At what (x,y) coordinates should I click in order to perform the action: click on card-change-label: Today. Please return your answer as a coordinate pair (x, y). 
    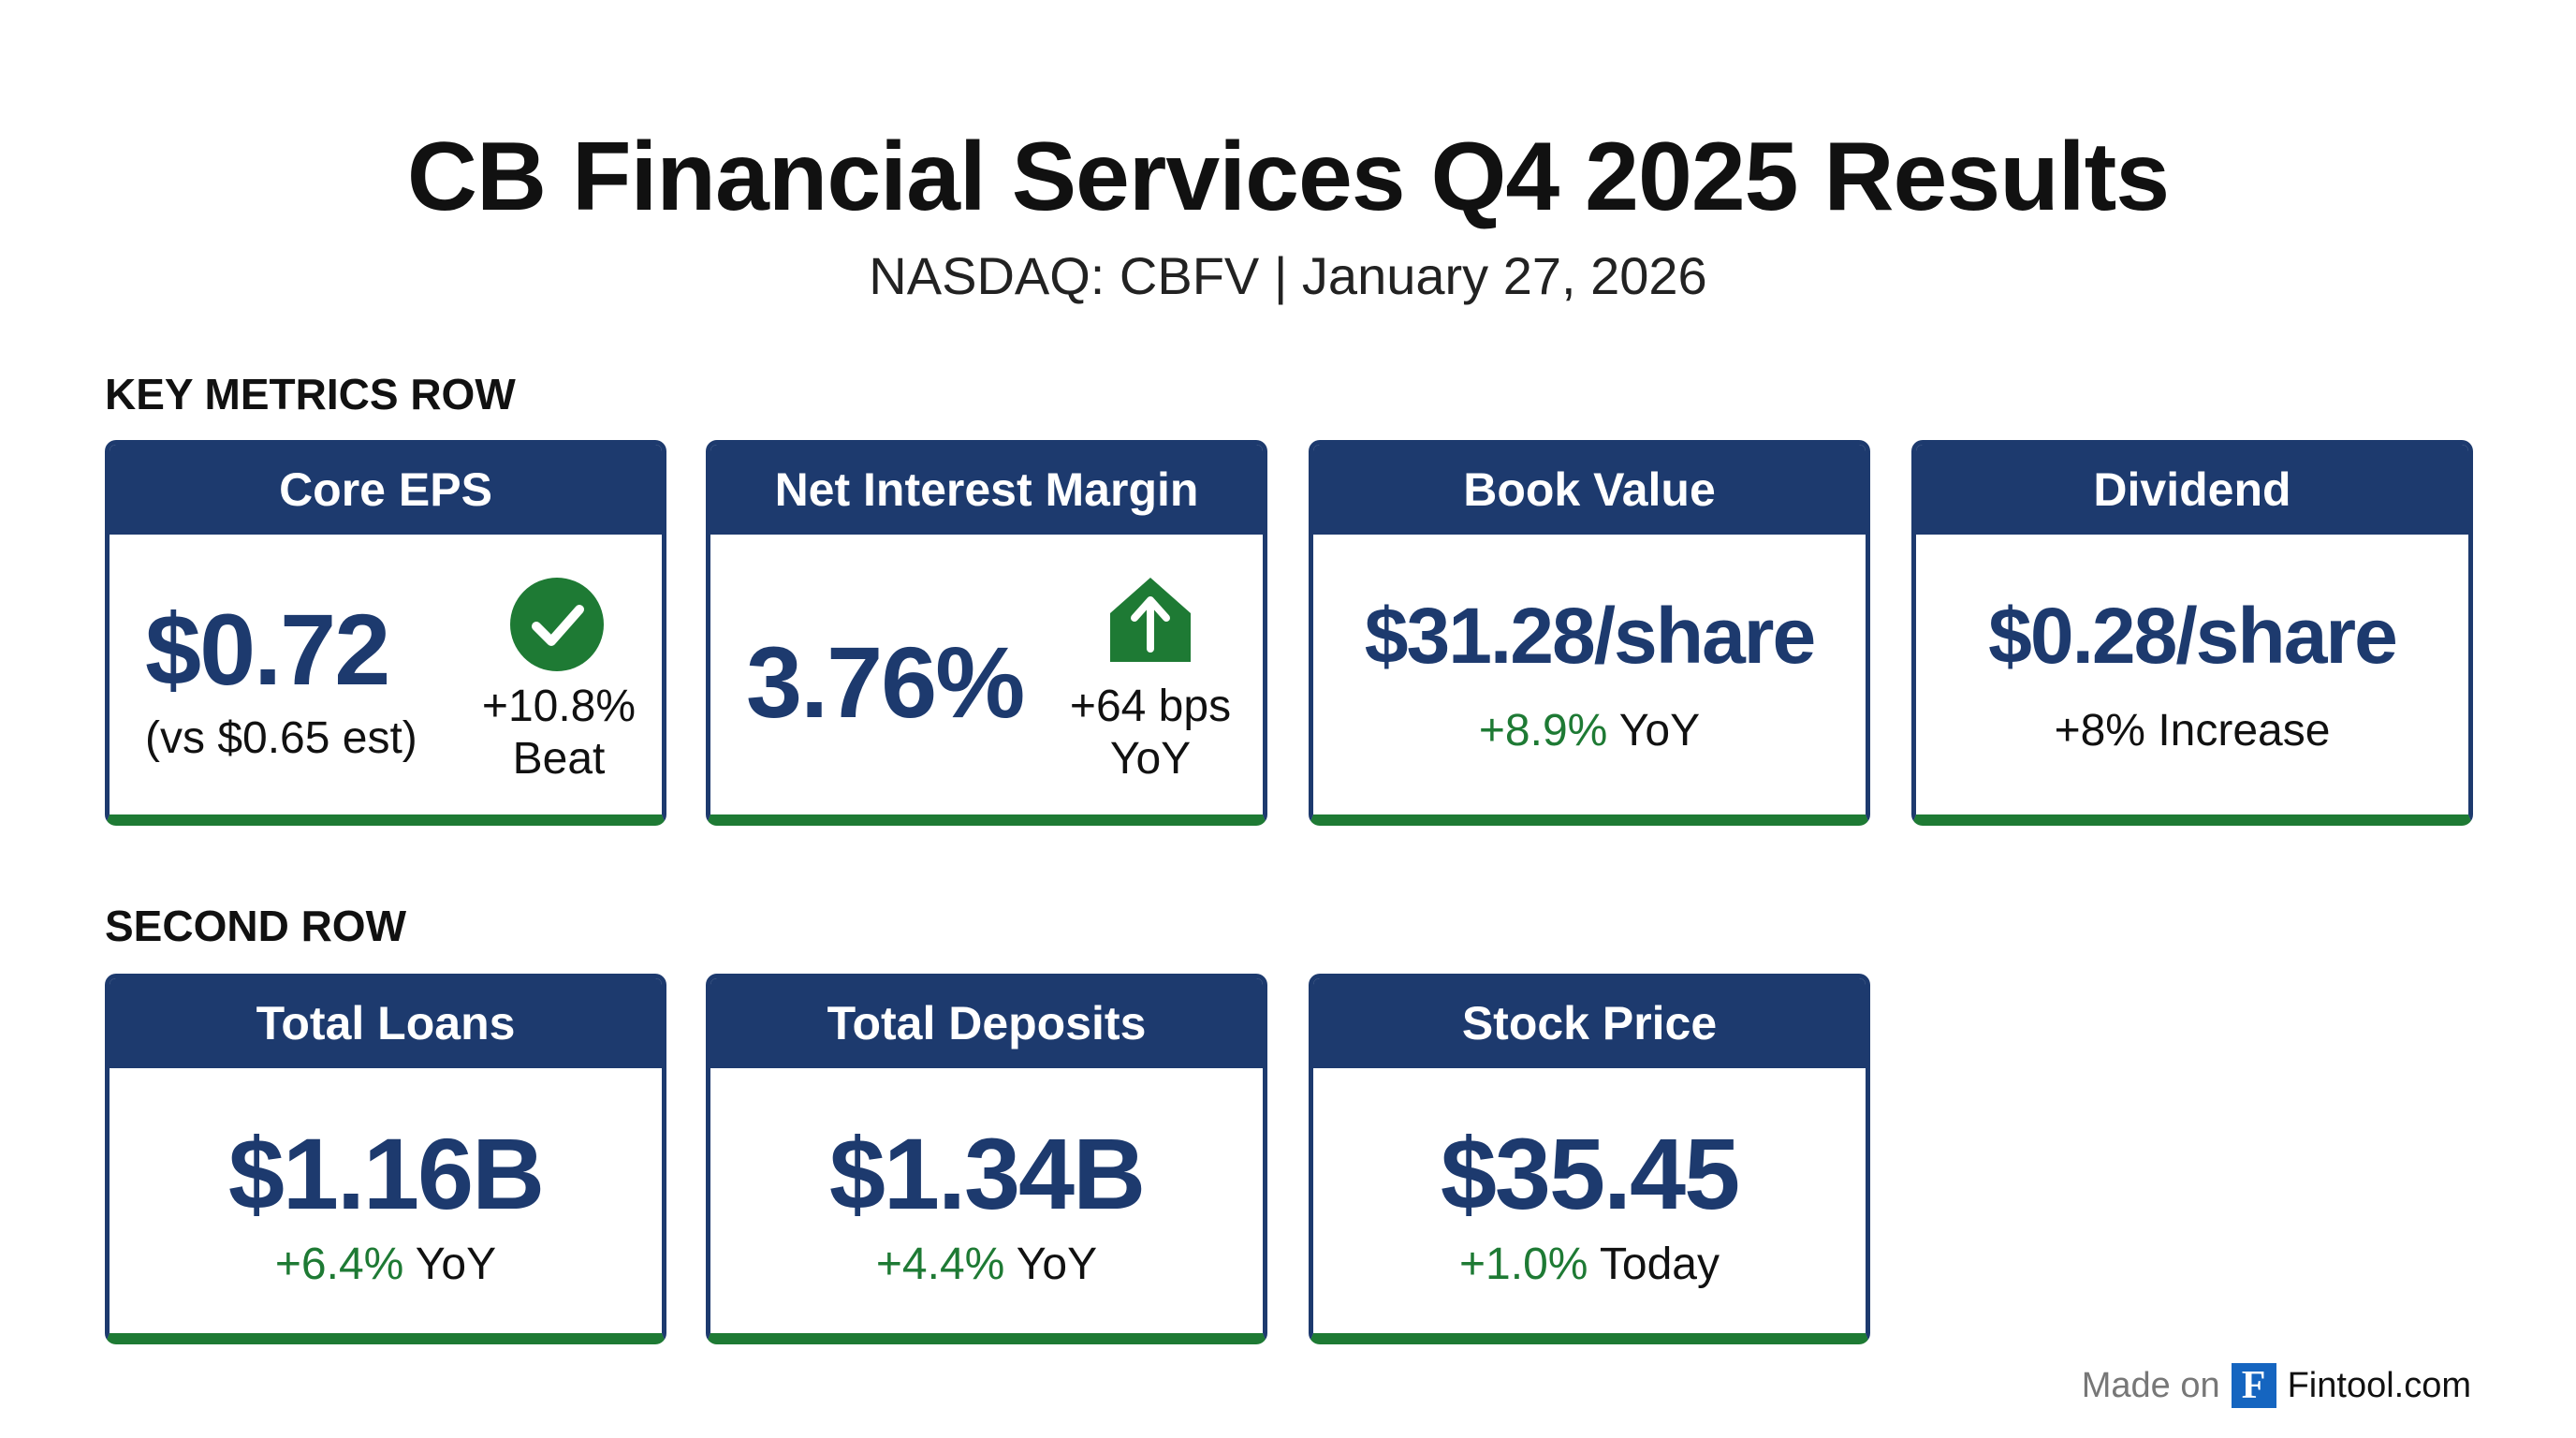
    Looking at the image, I should click on (1659, 1264).